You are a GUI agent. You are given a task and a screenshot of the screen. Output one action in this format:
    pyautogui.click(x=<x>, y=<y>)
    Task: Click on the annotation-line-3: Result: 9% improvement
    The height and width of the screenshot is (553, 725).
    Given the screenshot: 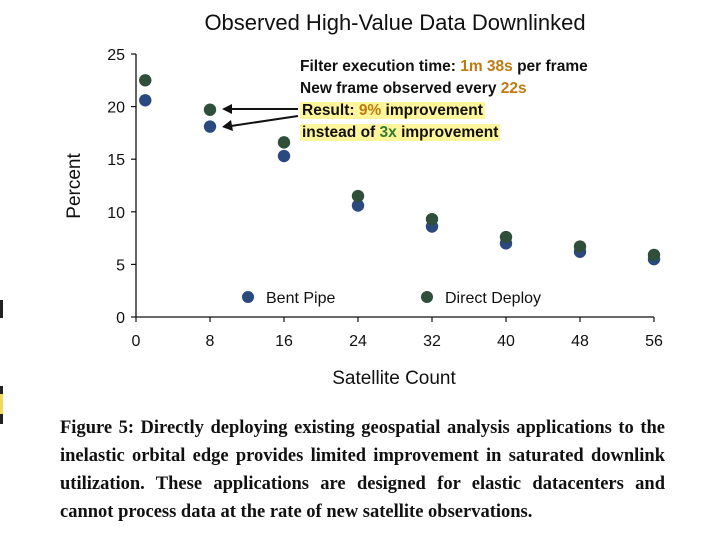 What is the action you would take?
    pyautogui.click(x=444, y=111)
    